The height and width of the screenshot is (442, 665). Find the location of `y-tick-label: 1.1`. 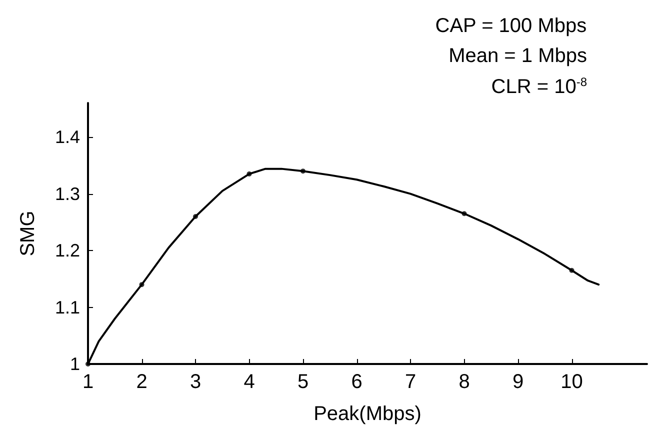

y-tick-label: 1.1 is located at coordinates (67, 307).